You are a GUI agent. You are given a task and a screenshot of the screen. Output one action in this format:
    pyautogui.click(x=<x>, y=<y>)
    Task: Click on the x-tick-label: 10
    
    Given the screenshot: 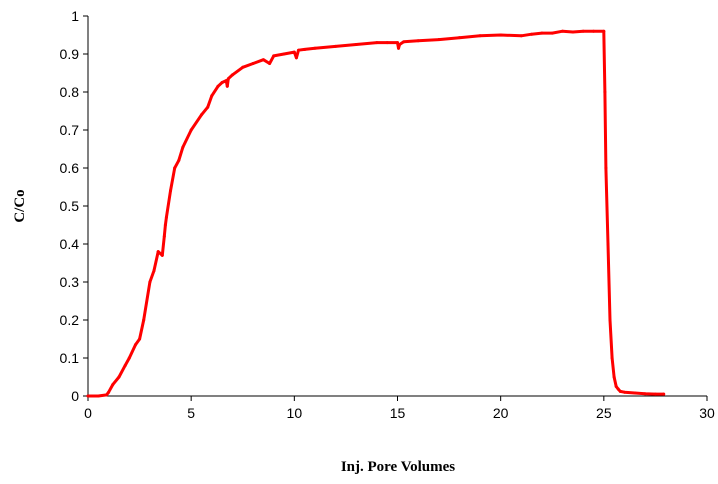 What is the action you would take?
    pyautogui.click(x=295, y=413)
    